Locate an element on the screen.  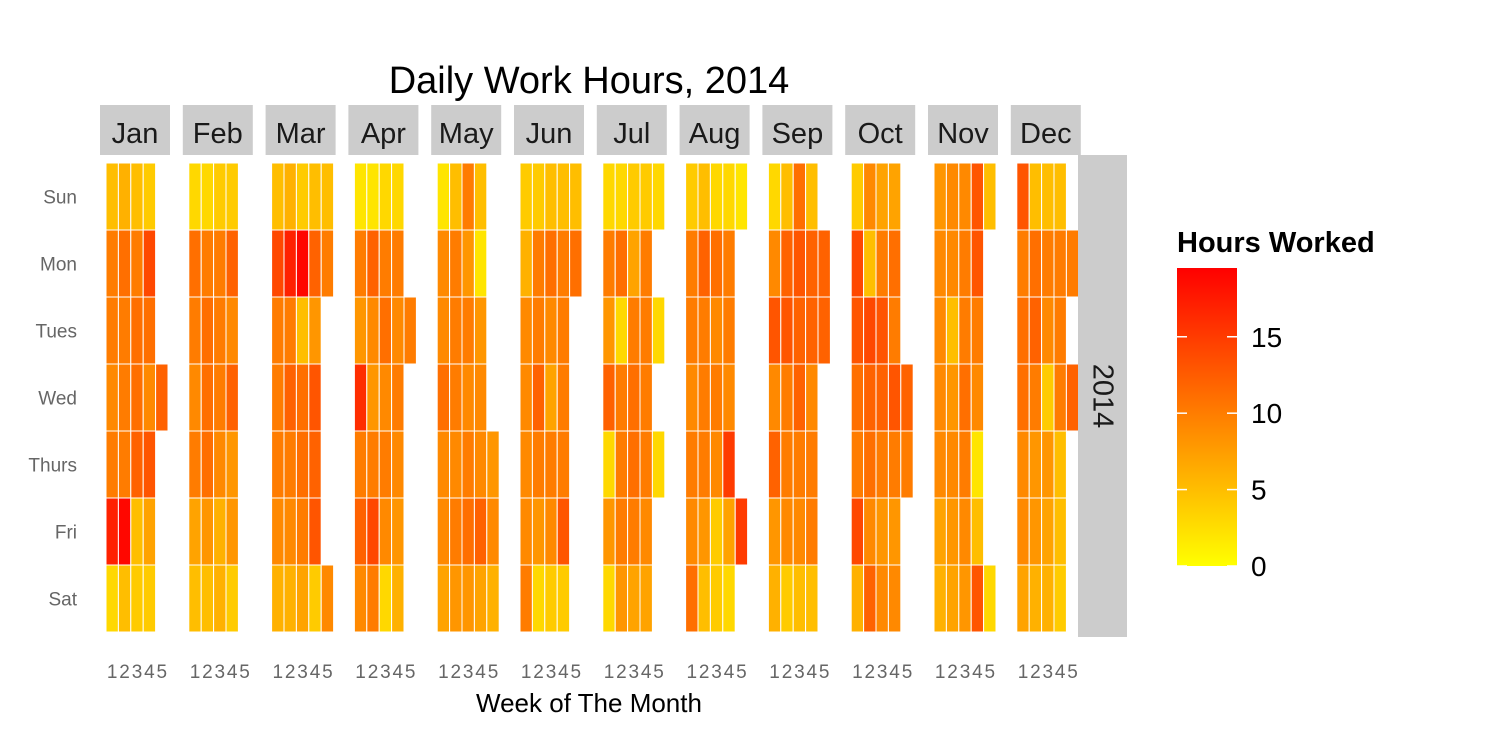
month-strip-feb is located at coordinates (217, 130).